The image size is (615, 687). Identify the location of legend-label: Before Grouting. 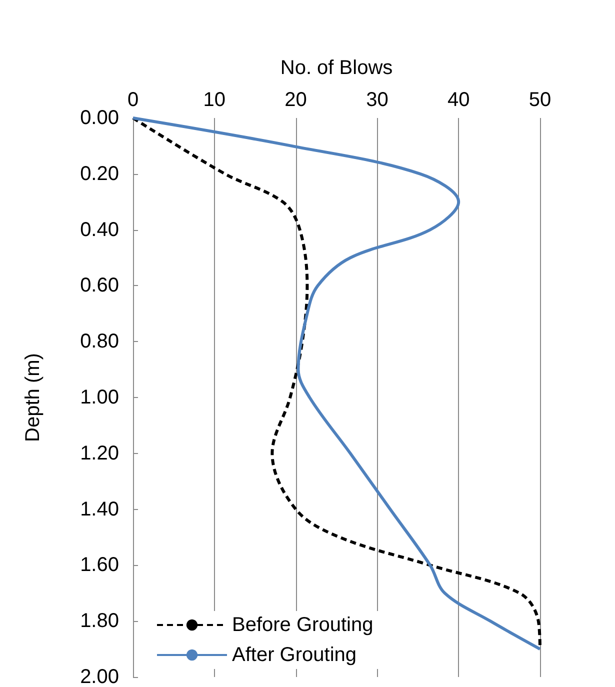
(303, 625).